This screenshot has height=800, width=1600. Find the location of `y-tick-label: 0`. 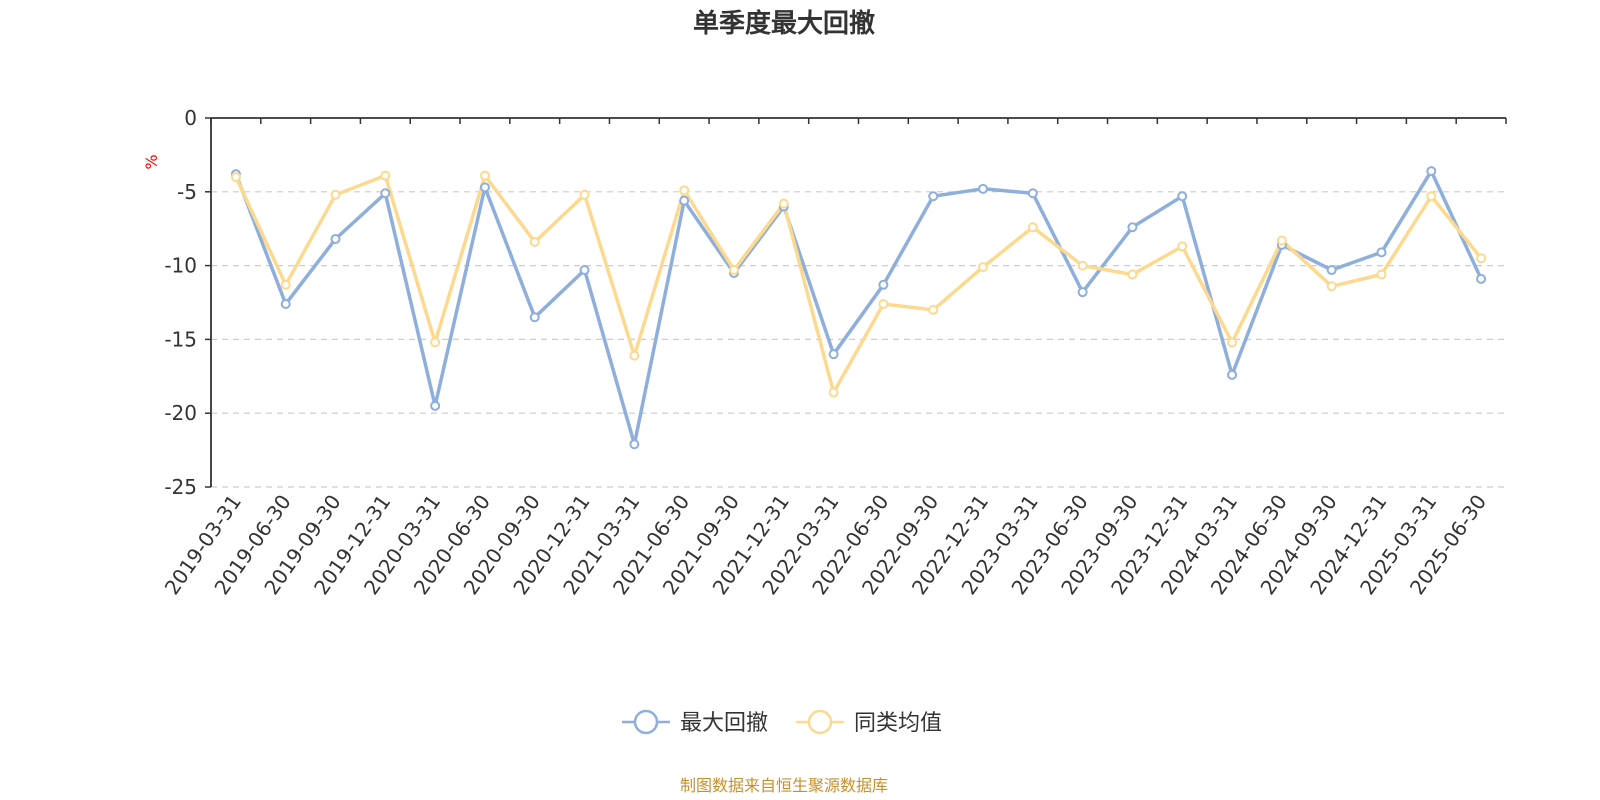

y-tick-label: 0 is located at coordinates (190, 118).